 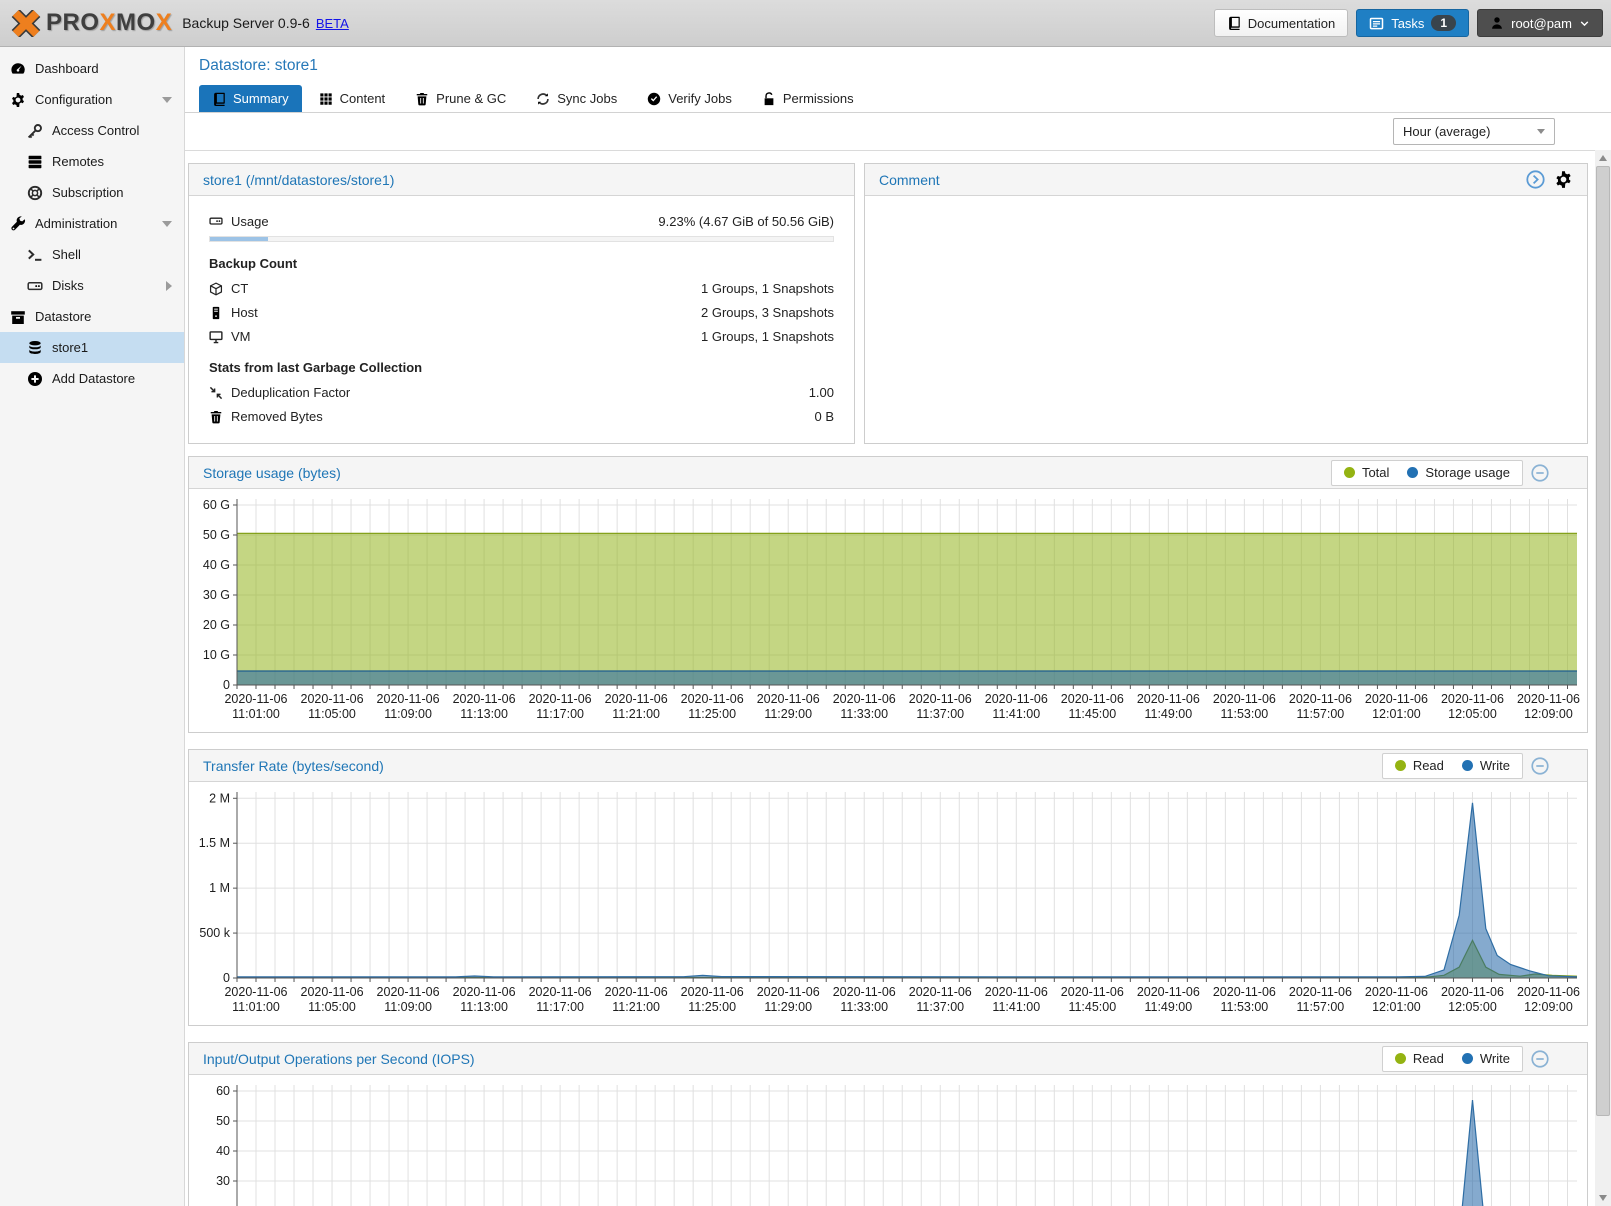 I want to click on svg-text: 11:21:00, so click(x=636, y=1007).